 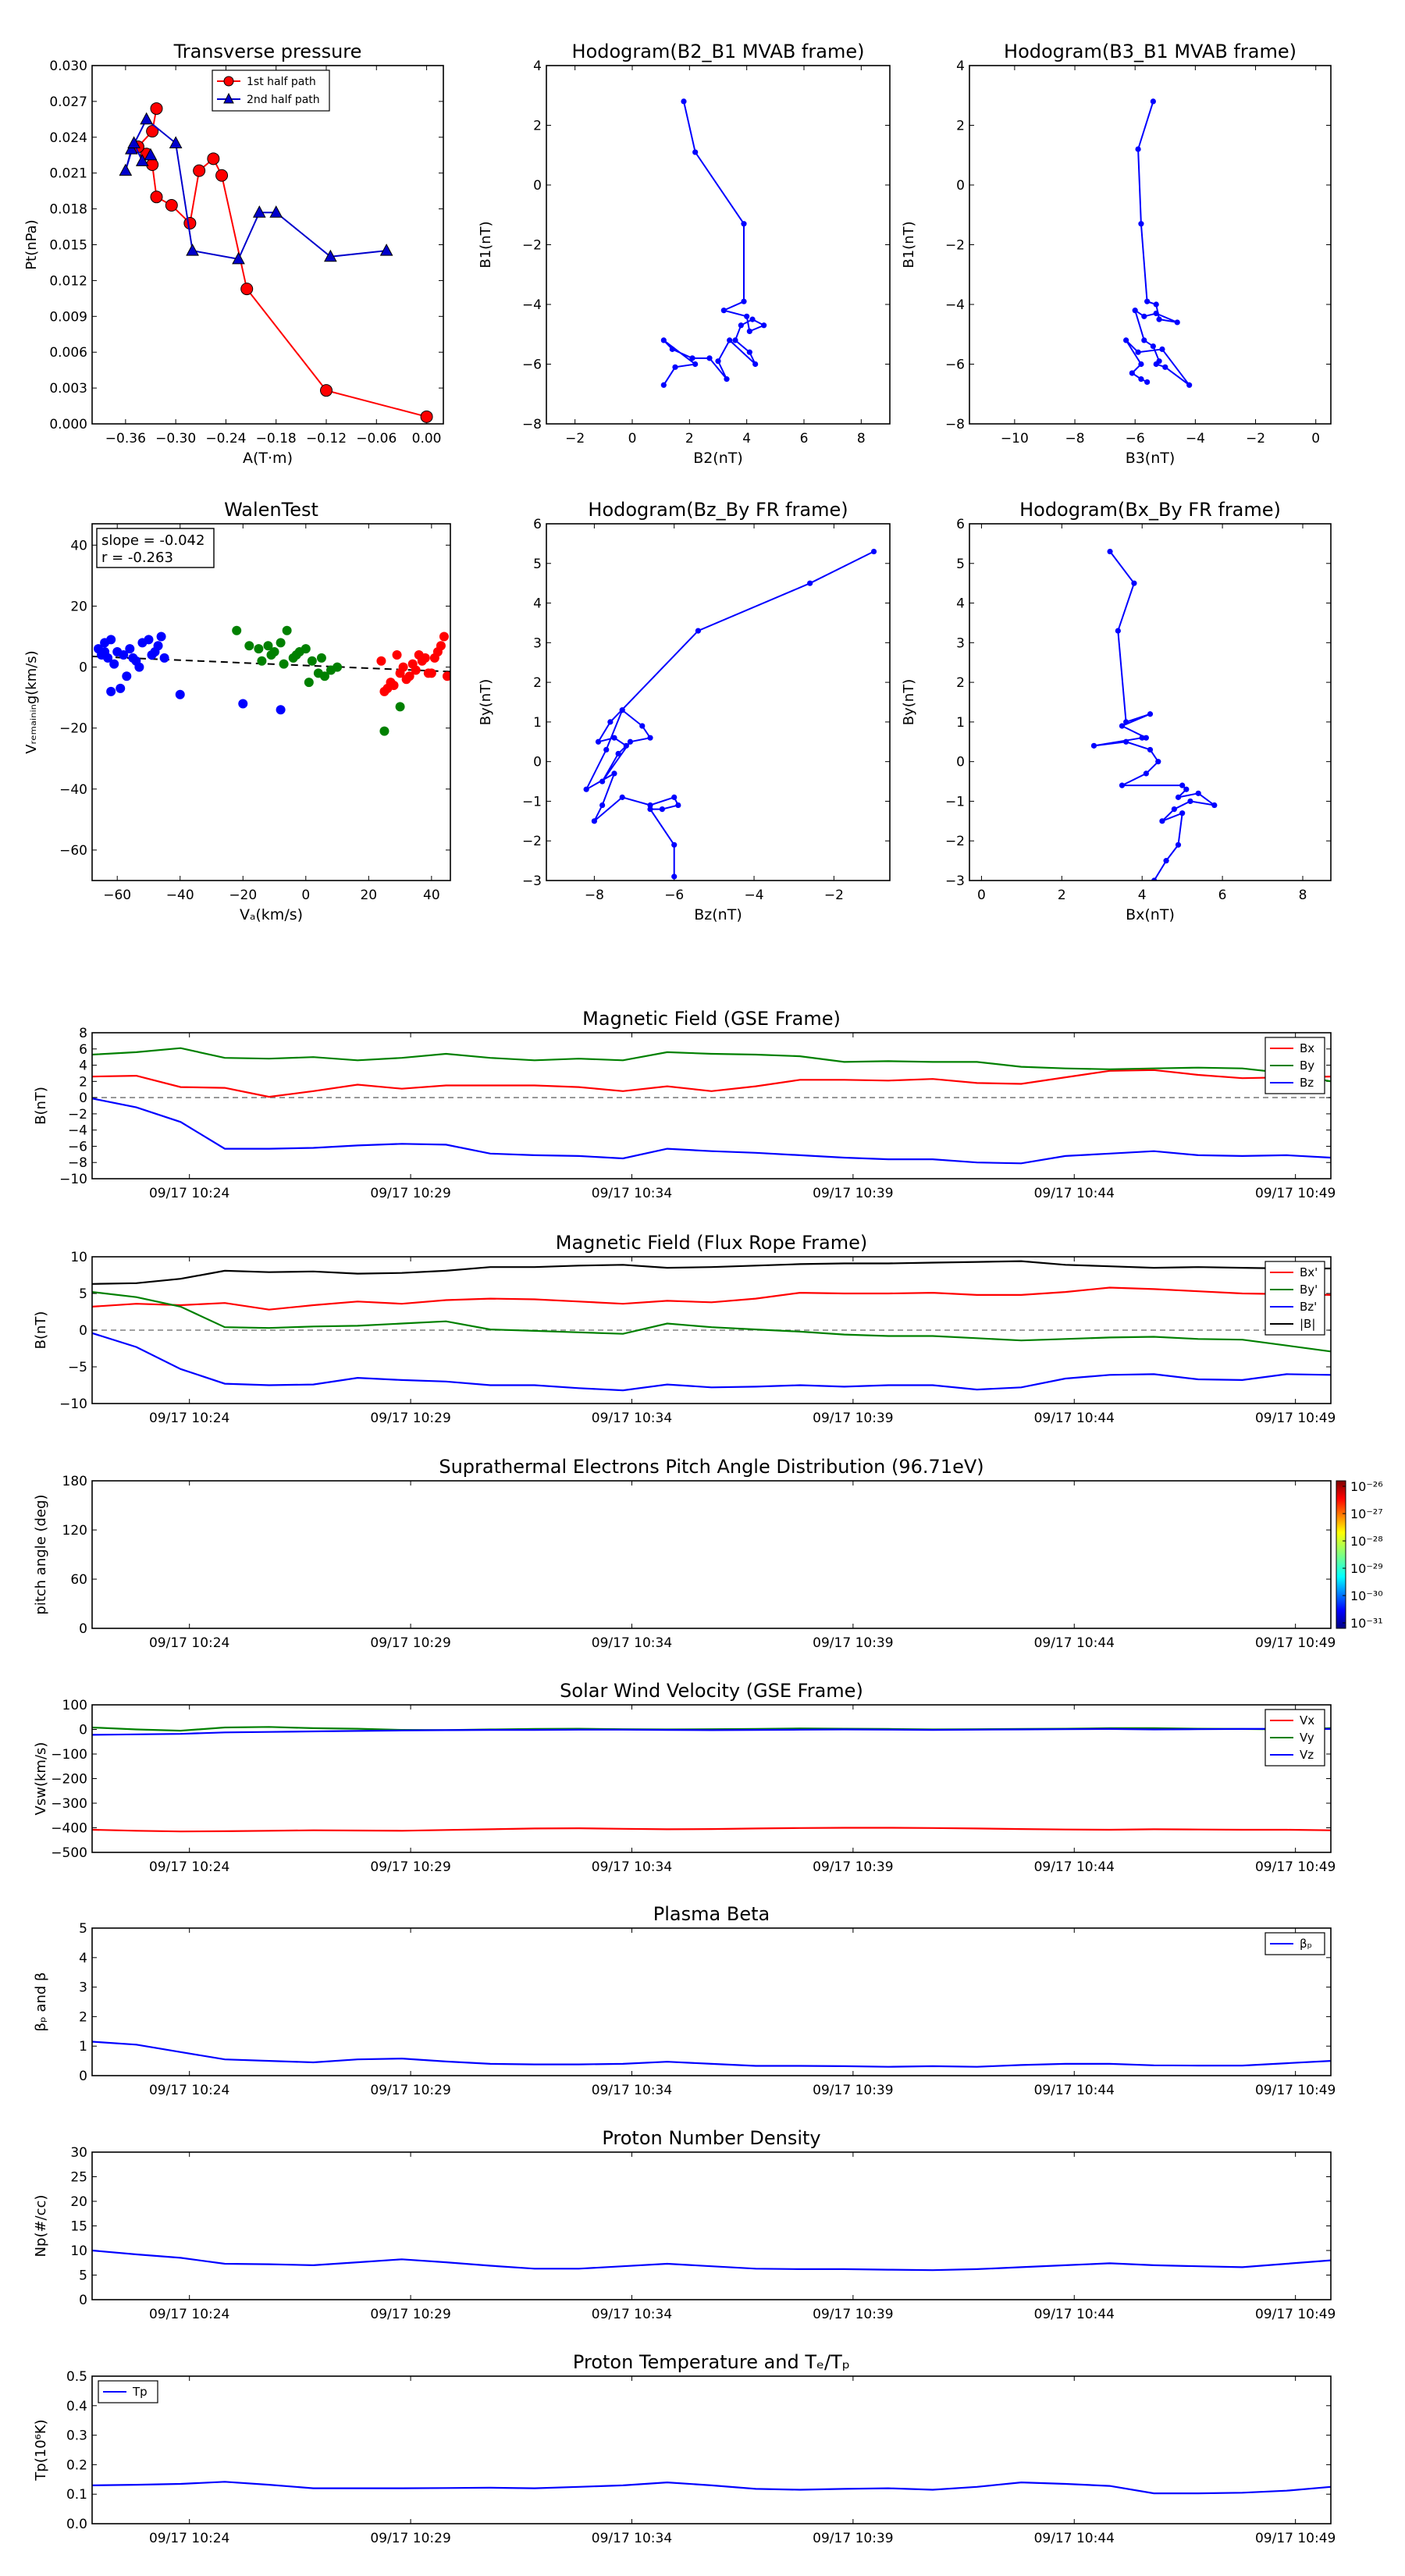 What do you see at coordinates (1341, 1554) in the screenshot?
I see `colorbar` at bounding box center [1341, 1554].